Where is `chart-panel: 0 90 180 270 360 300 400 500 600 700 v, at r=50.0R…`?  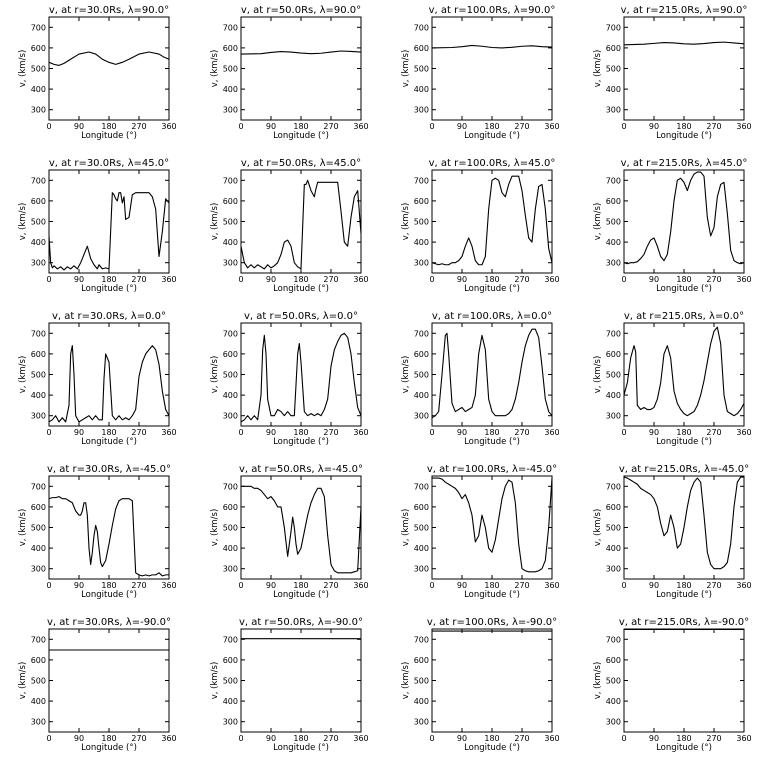 chart-panel: 0 90 180 270 360 300 400 500 600 700 v, at r=50.0R… is located at coordinates (289, 379).